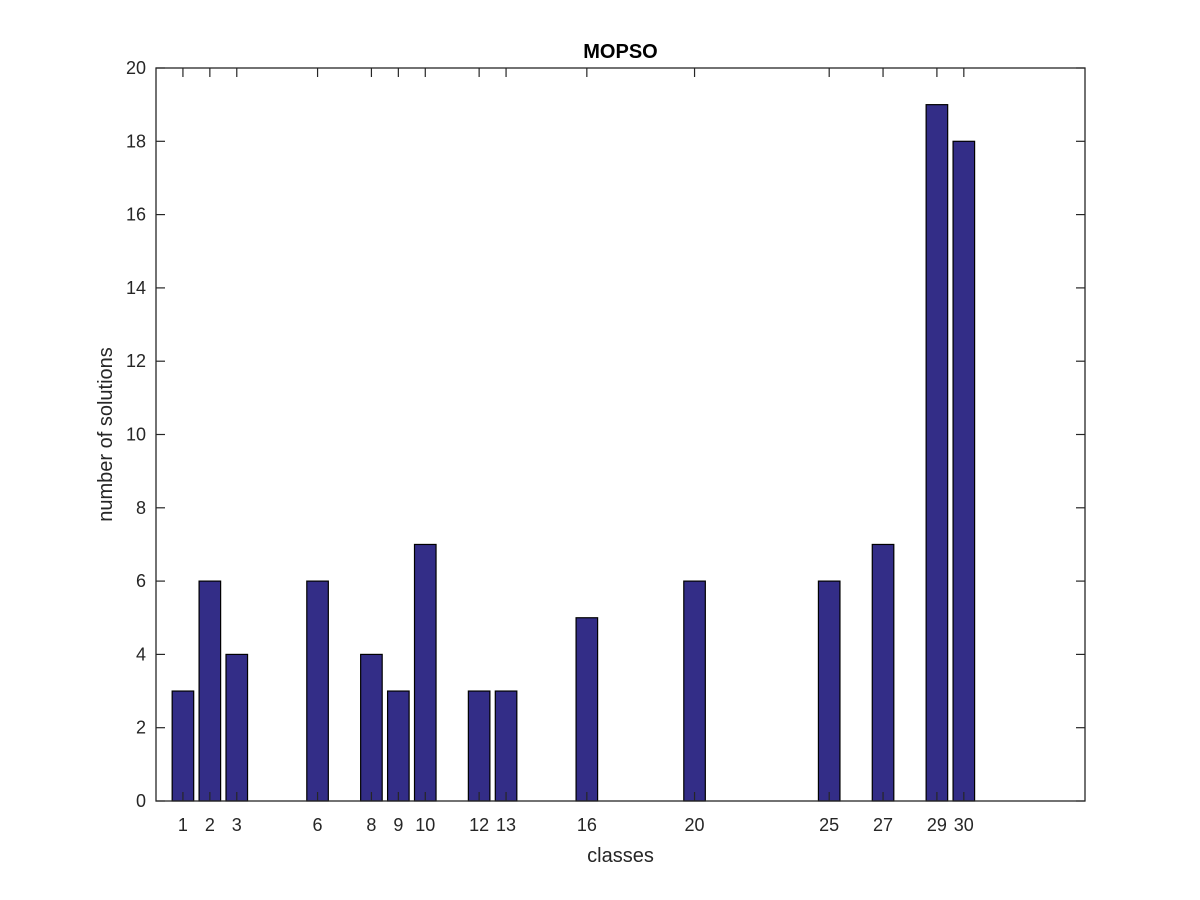 The height and width of the screenshot is (900, 1200). Describe the element at coordinates (237, 825) in the screenshot. I see `x-tick-label: 3` at that location.